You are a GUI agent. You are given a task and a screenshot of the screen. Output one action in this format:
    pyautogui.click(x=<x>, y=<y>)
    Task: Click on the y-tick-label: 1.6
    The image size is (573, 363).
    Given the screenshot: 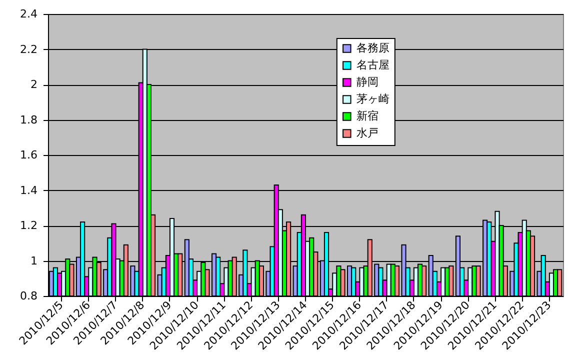 What is the action you would take?
    pyautogui.click(x=29, y=155)
    